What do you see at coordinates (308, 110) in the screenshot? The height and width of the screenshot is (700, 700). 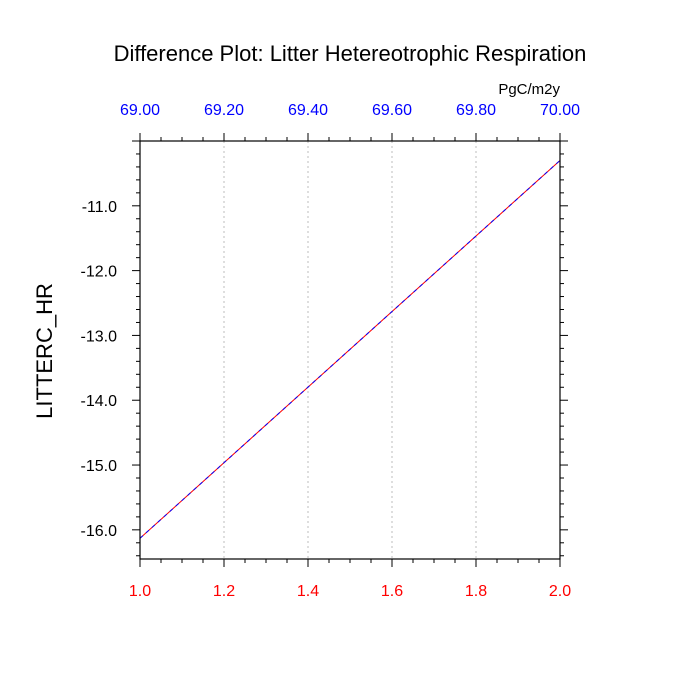 I see `x-top-tick-label: 69.40` at bounding box center [308, 110].